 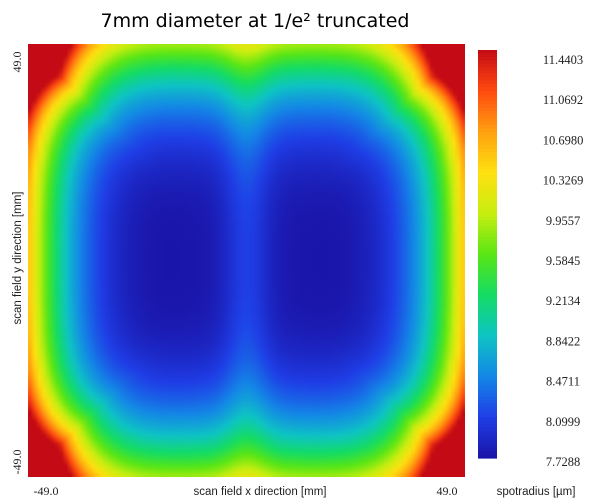 I want to click on colorbar-tick-label: 10.6980, so click(x=563, y=140).